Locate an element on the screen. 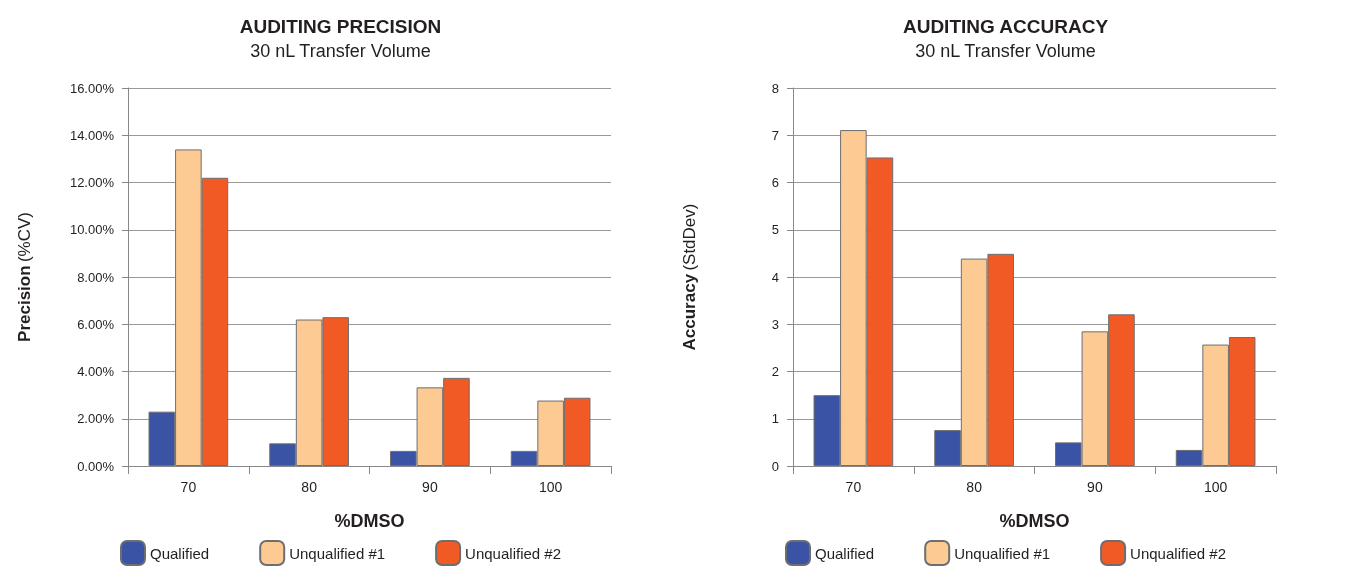 This screenshot has width=1358, height=585. y-tick-label: 1 is located at coordinates (775, 419).